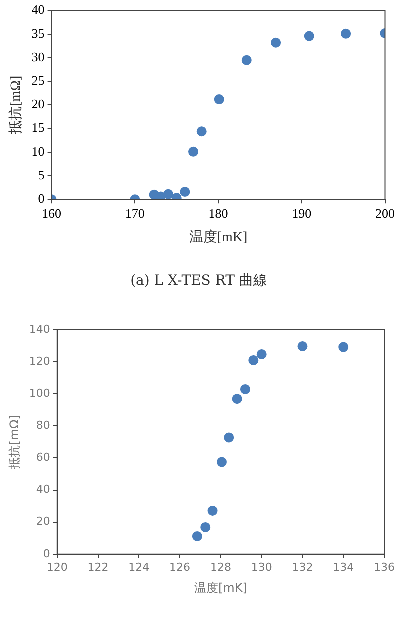 Image resolution: width=398 pixels, height=627 pixels. I want to click on x-tick-label: 170, so click(135, 213).